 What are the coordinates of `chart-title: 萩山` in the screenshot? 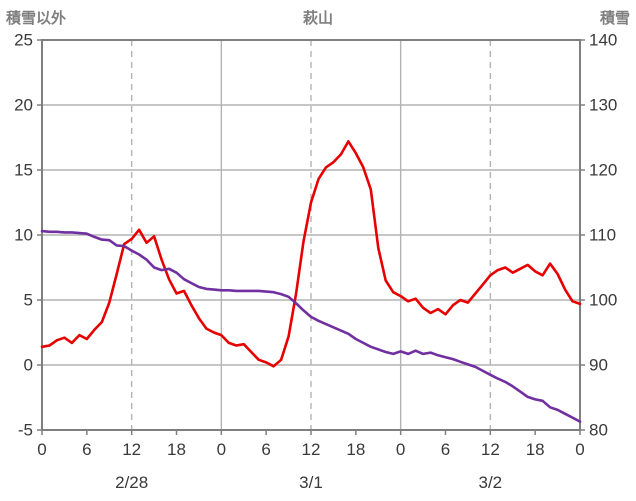 It's located at (318, 18).